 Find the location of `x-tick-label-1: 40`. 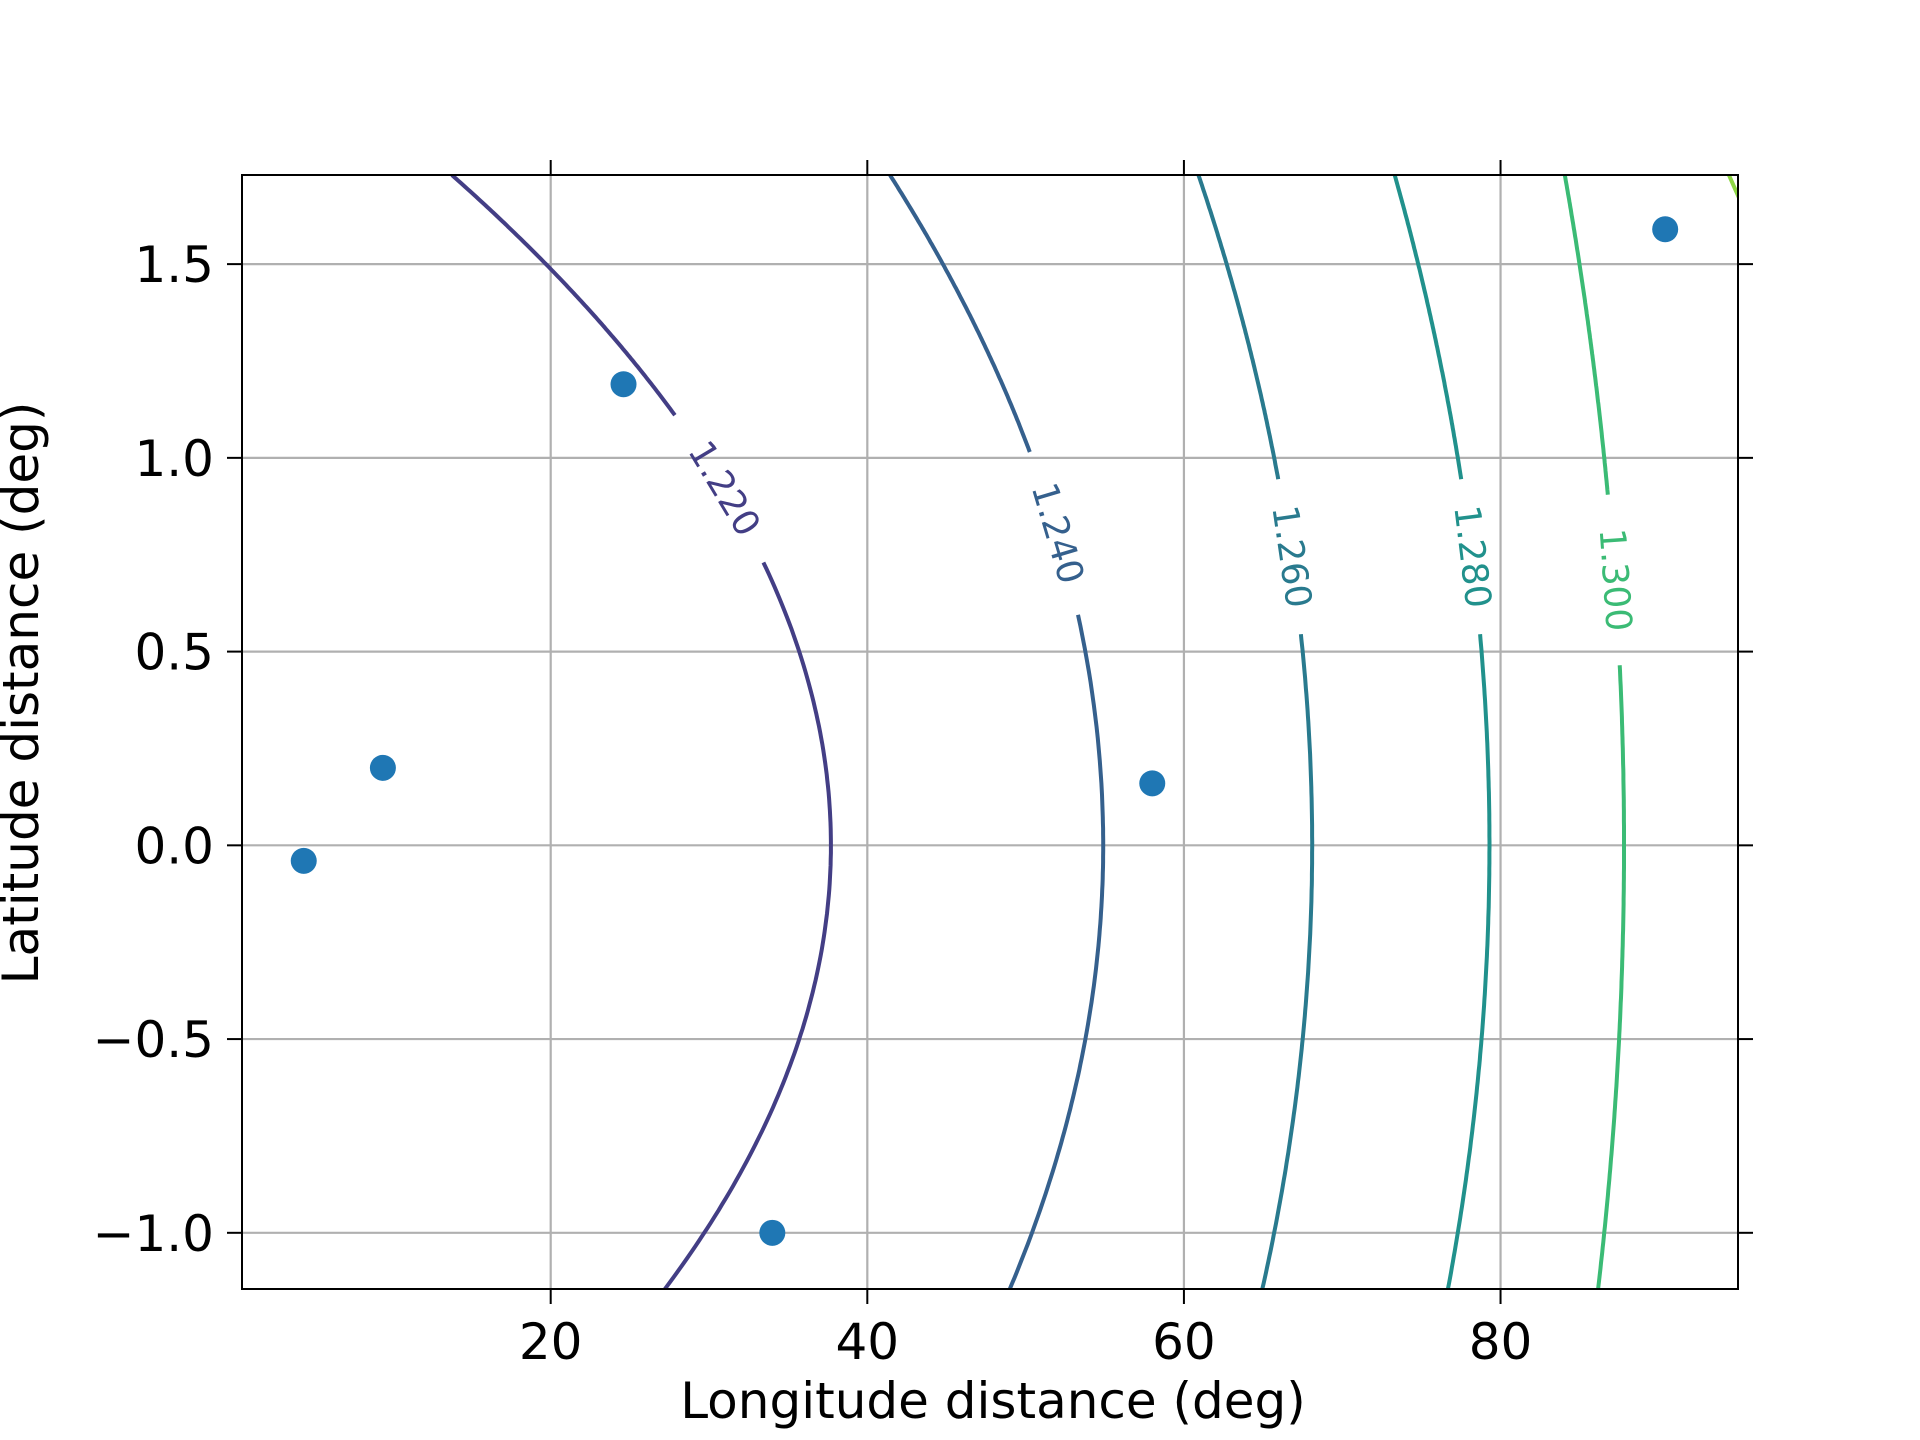

x-tick-label-1: 40 is located at coordinates (867, 1342).